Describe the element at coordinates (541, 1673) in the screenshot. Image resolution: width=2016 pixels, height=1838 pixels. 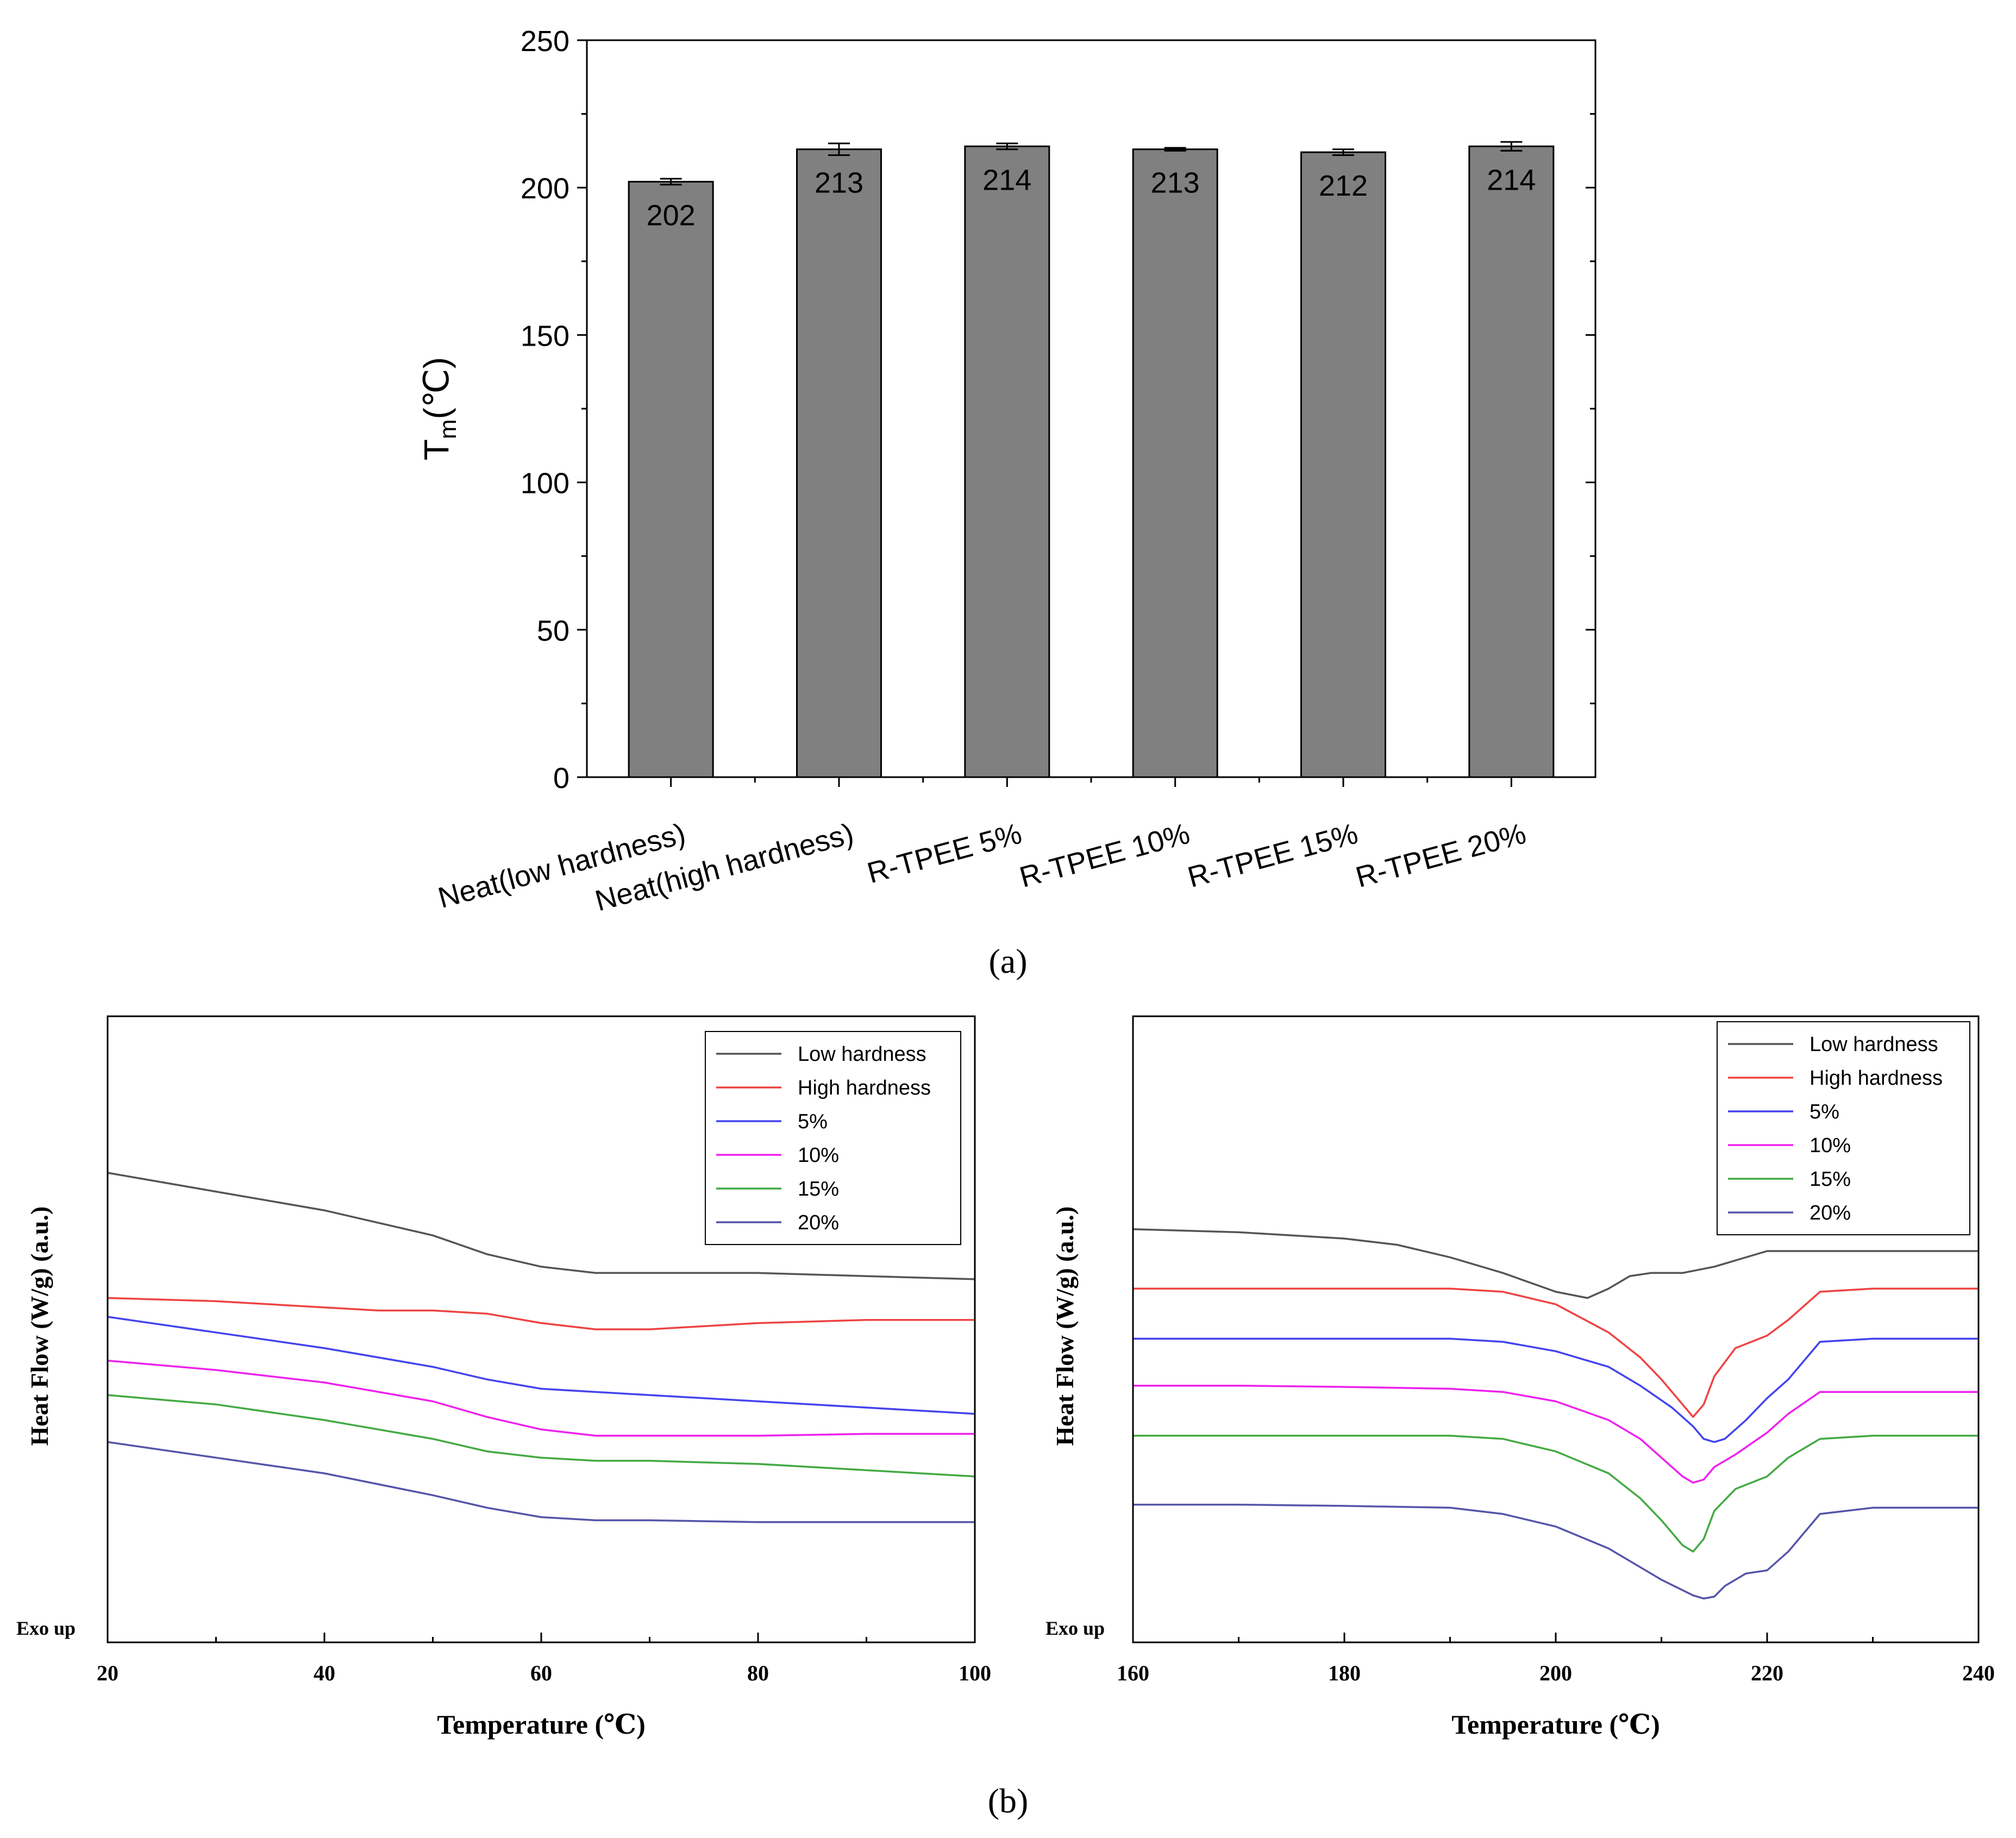
I see `x-tick-label: 60` at that location.